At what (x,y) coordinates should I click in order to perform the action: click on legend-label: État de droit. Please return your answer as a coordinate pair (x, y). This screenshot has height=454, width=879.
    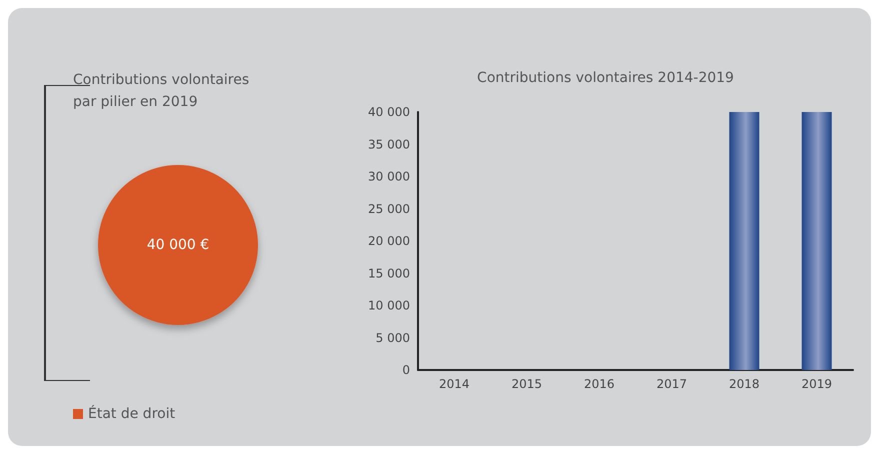
    Looking at the image, I should click on (132, 413).